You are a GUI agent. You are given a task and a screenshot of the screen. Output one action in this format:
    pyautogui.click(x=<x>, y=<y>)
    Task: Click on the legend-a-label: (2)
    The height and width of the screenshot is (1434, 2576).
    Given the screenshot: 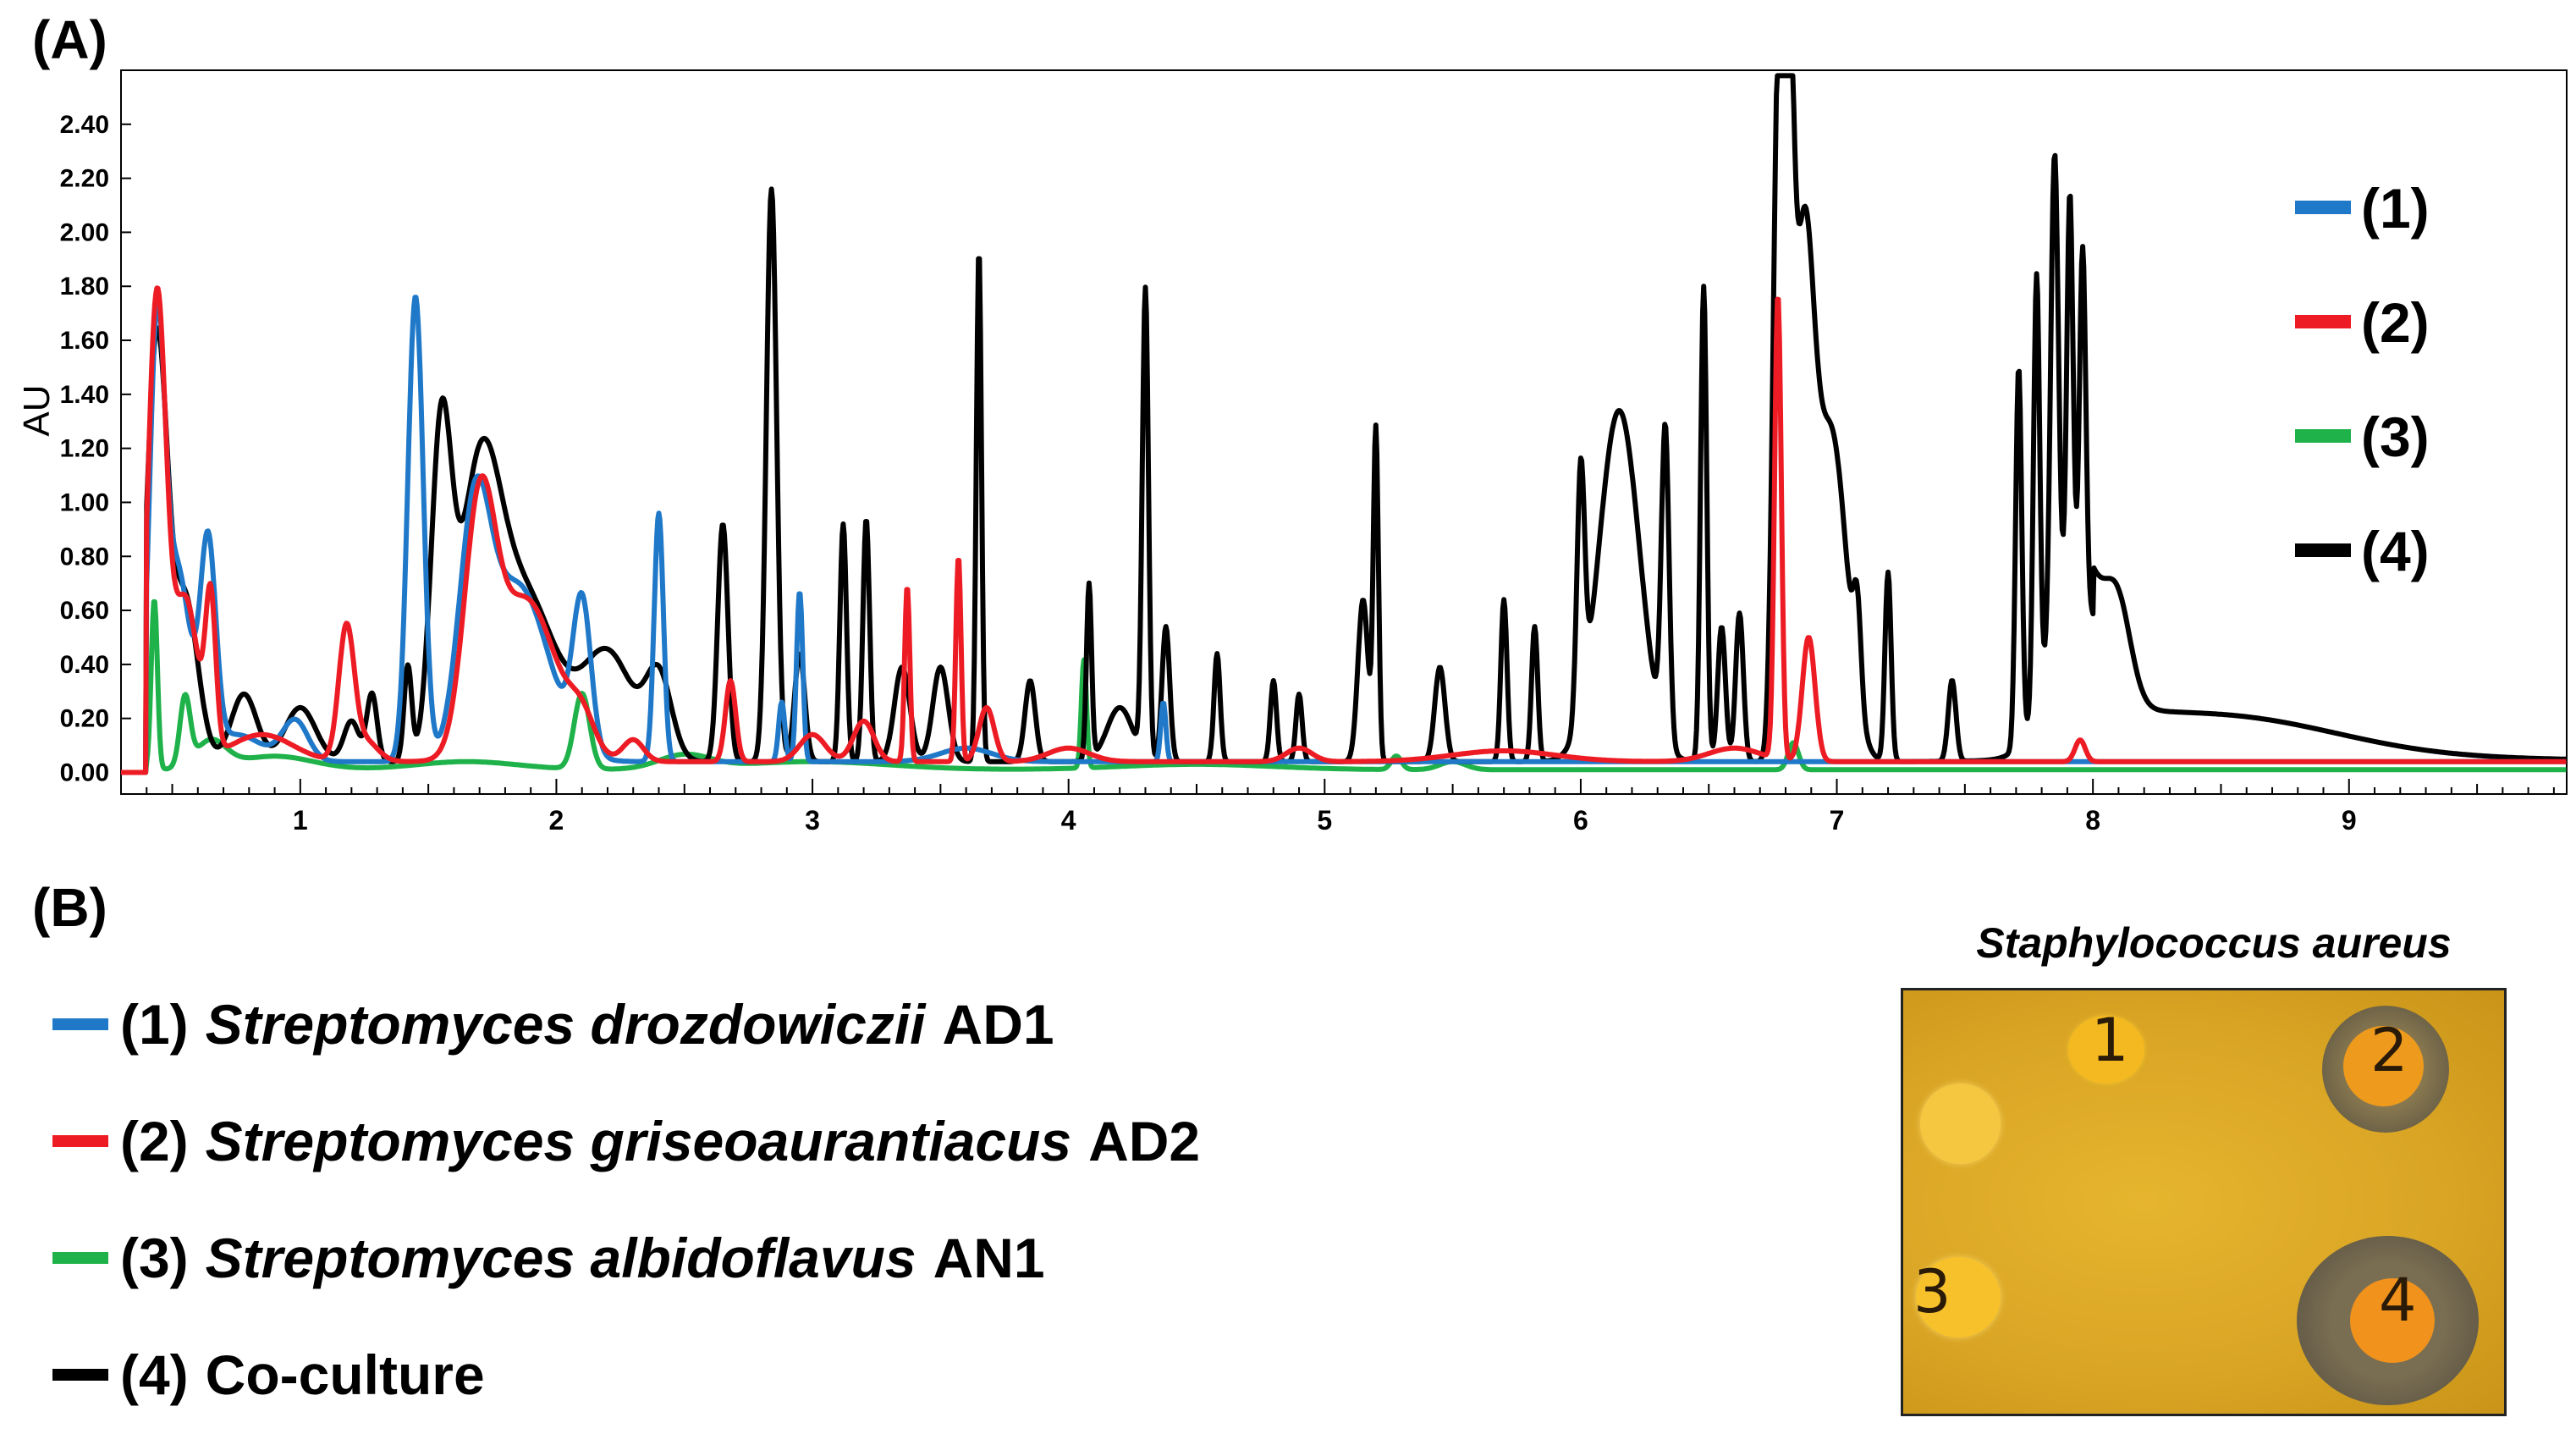 What is the action you would take?
    pyautogui.click(x=2395, y=322)
    